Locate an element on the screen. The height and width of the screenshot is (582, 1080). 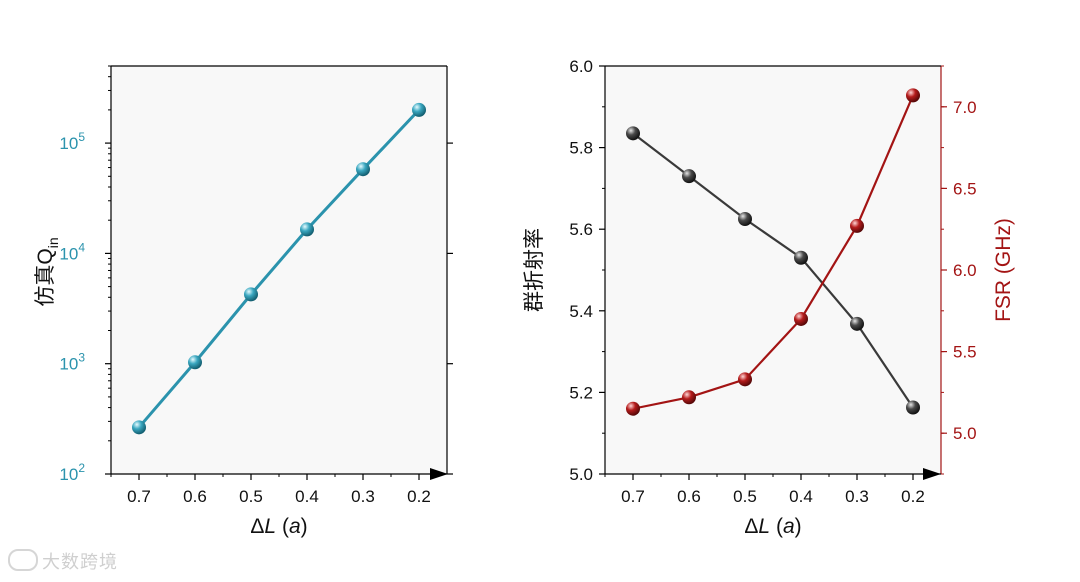
y-axis-left-title: 群折射率 is located at coordinates (534, 270).